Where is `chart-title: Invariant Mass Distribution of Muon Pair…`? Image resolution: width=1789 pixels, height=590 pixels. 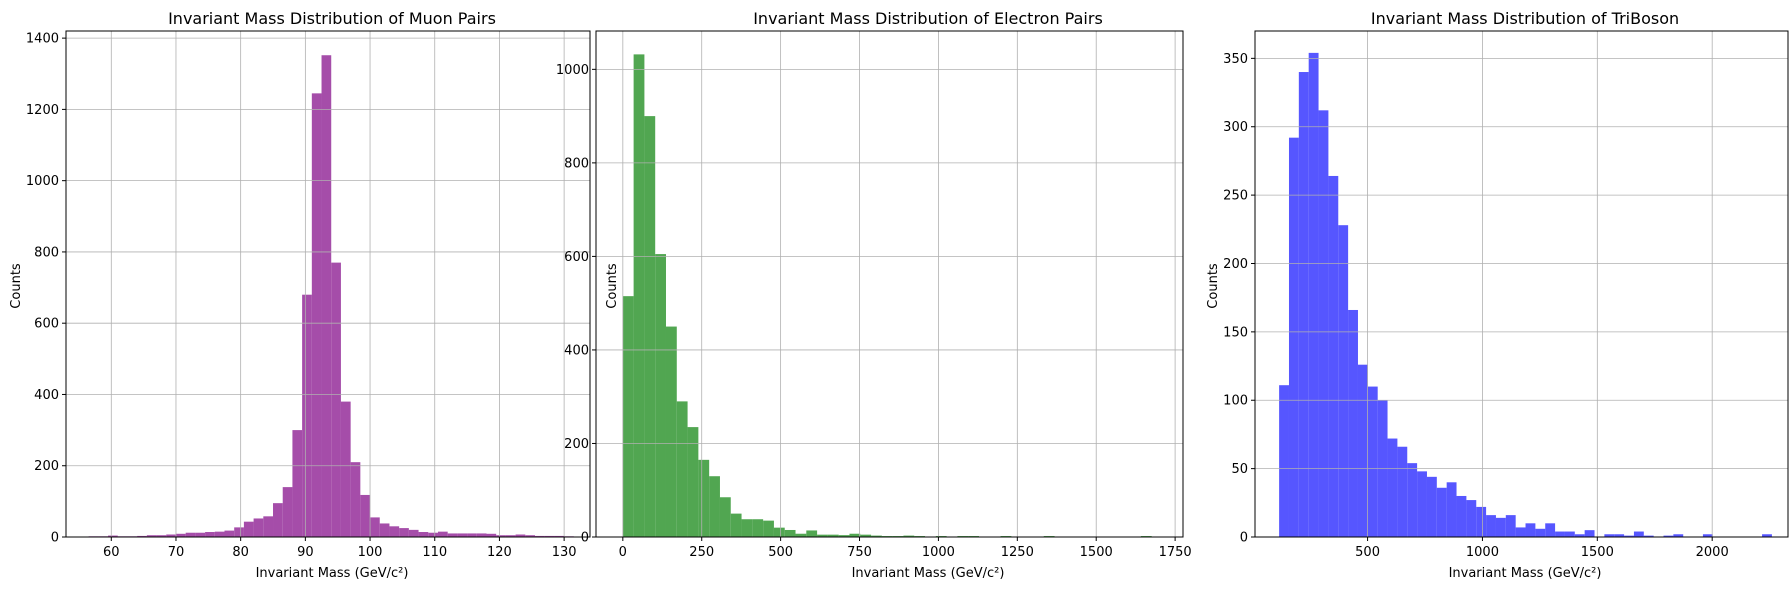
chart-title: Invariant Mass Distribution of Muon Pair… is located at coordinates (332, 18).